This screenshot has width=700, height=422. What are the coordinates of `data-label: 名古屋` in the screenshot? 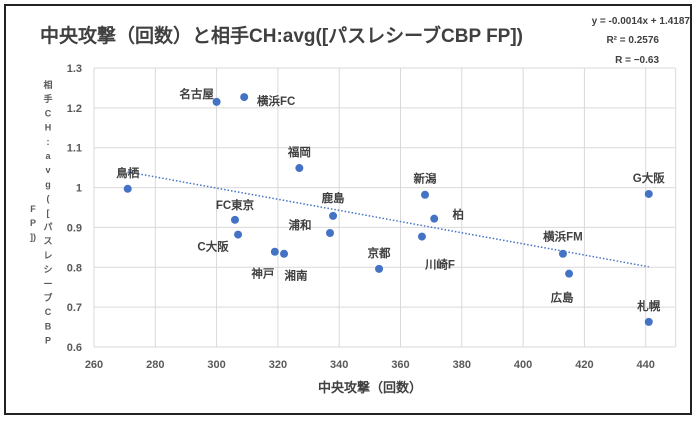 It's located at (196, 94).